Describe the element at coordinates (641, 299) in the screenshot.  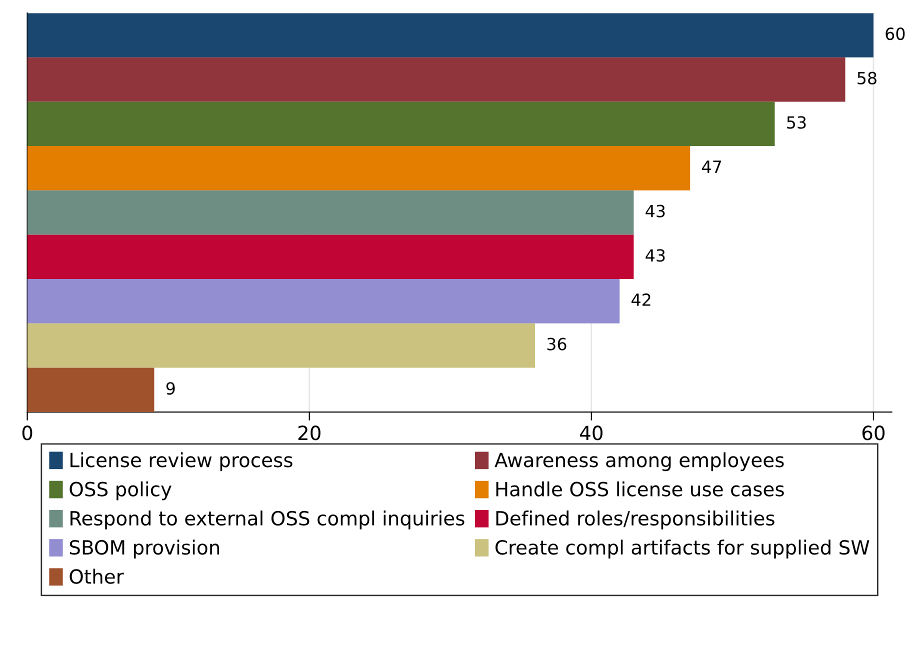
I see `data-label: 42` at that location.